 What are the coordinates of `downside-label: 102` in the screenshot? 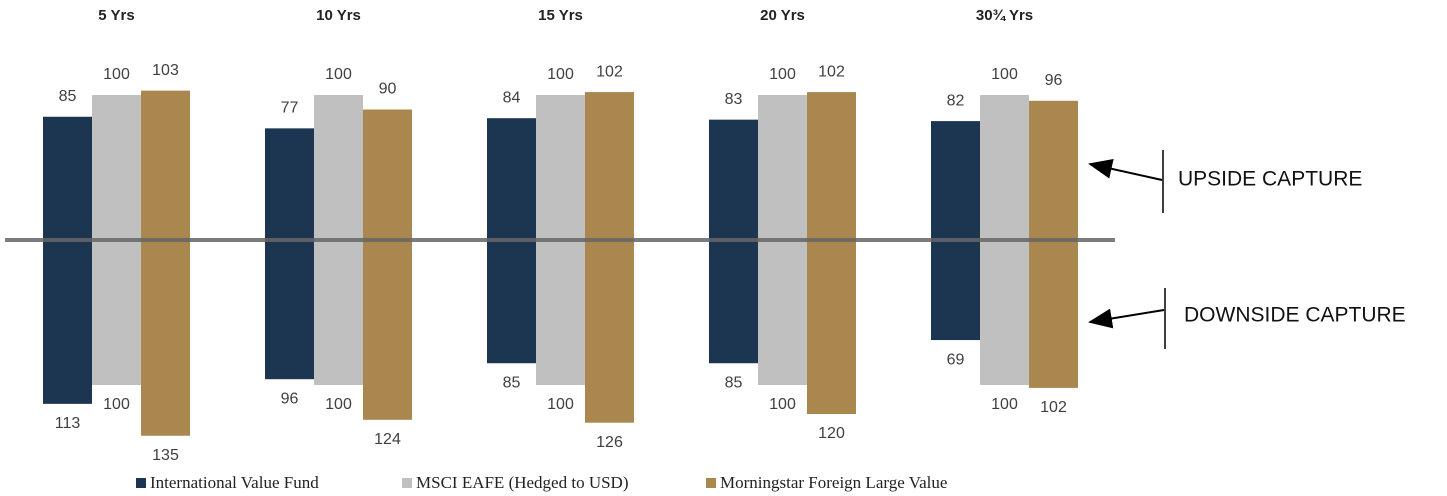 It's located at (1053, 407).